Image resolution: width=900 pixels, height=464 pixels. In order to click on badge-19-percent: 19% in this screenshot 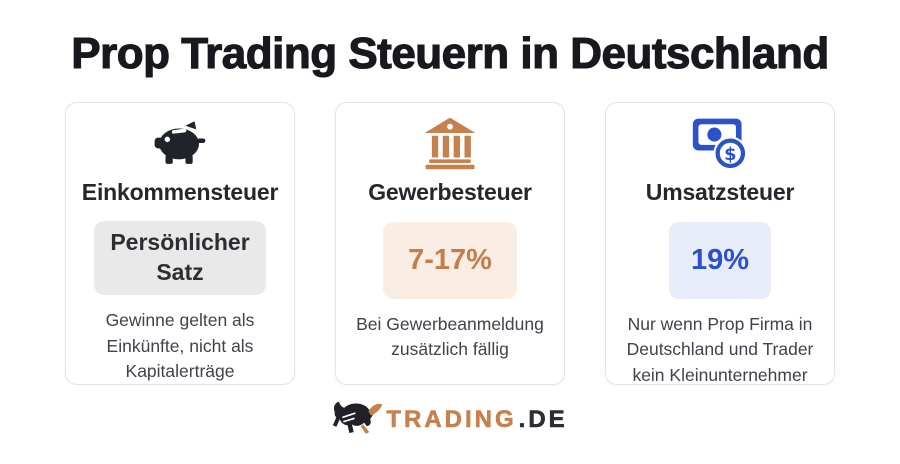, I will do `click(720, 260)`.